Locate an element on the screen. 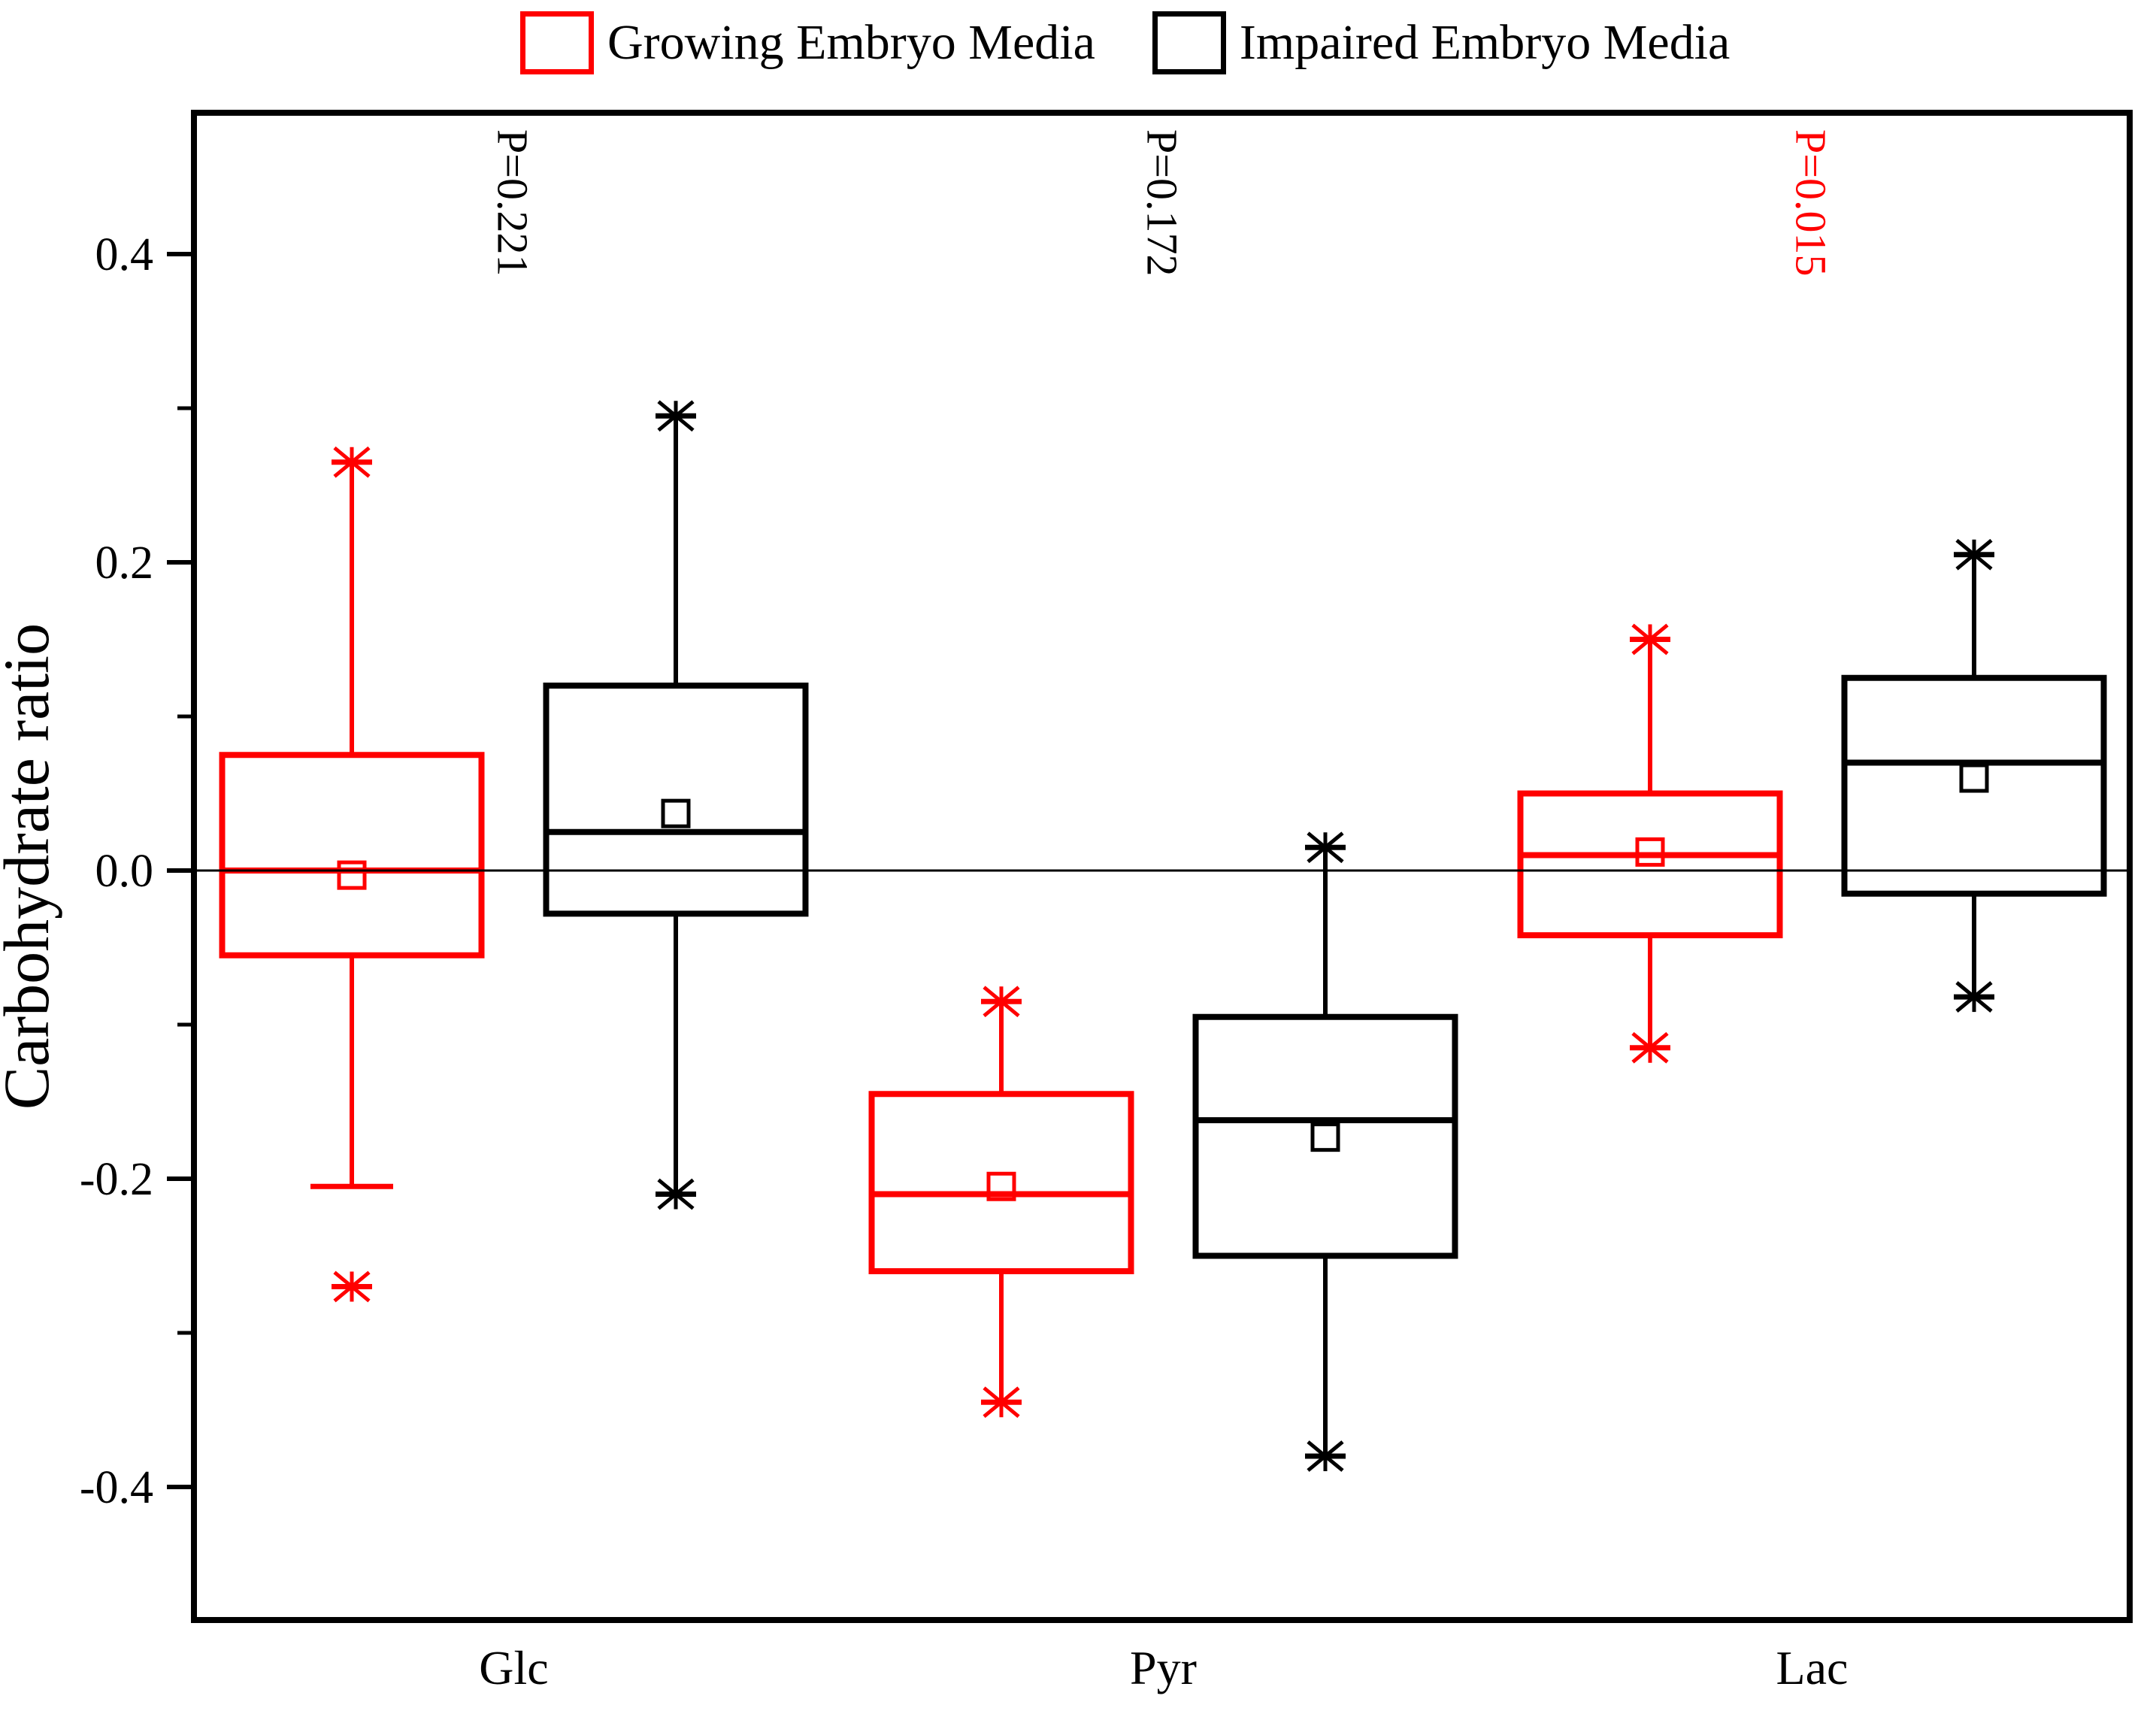 This screenshot has height=1717, width=2156. legend-label-growing: Growing Embryo Media is located at coordinates (851, 42).